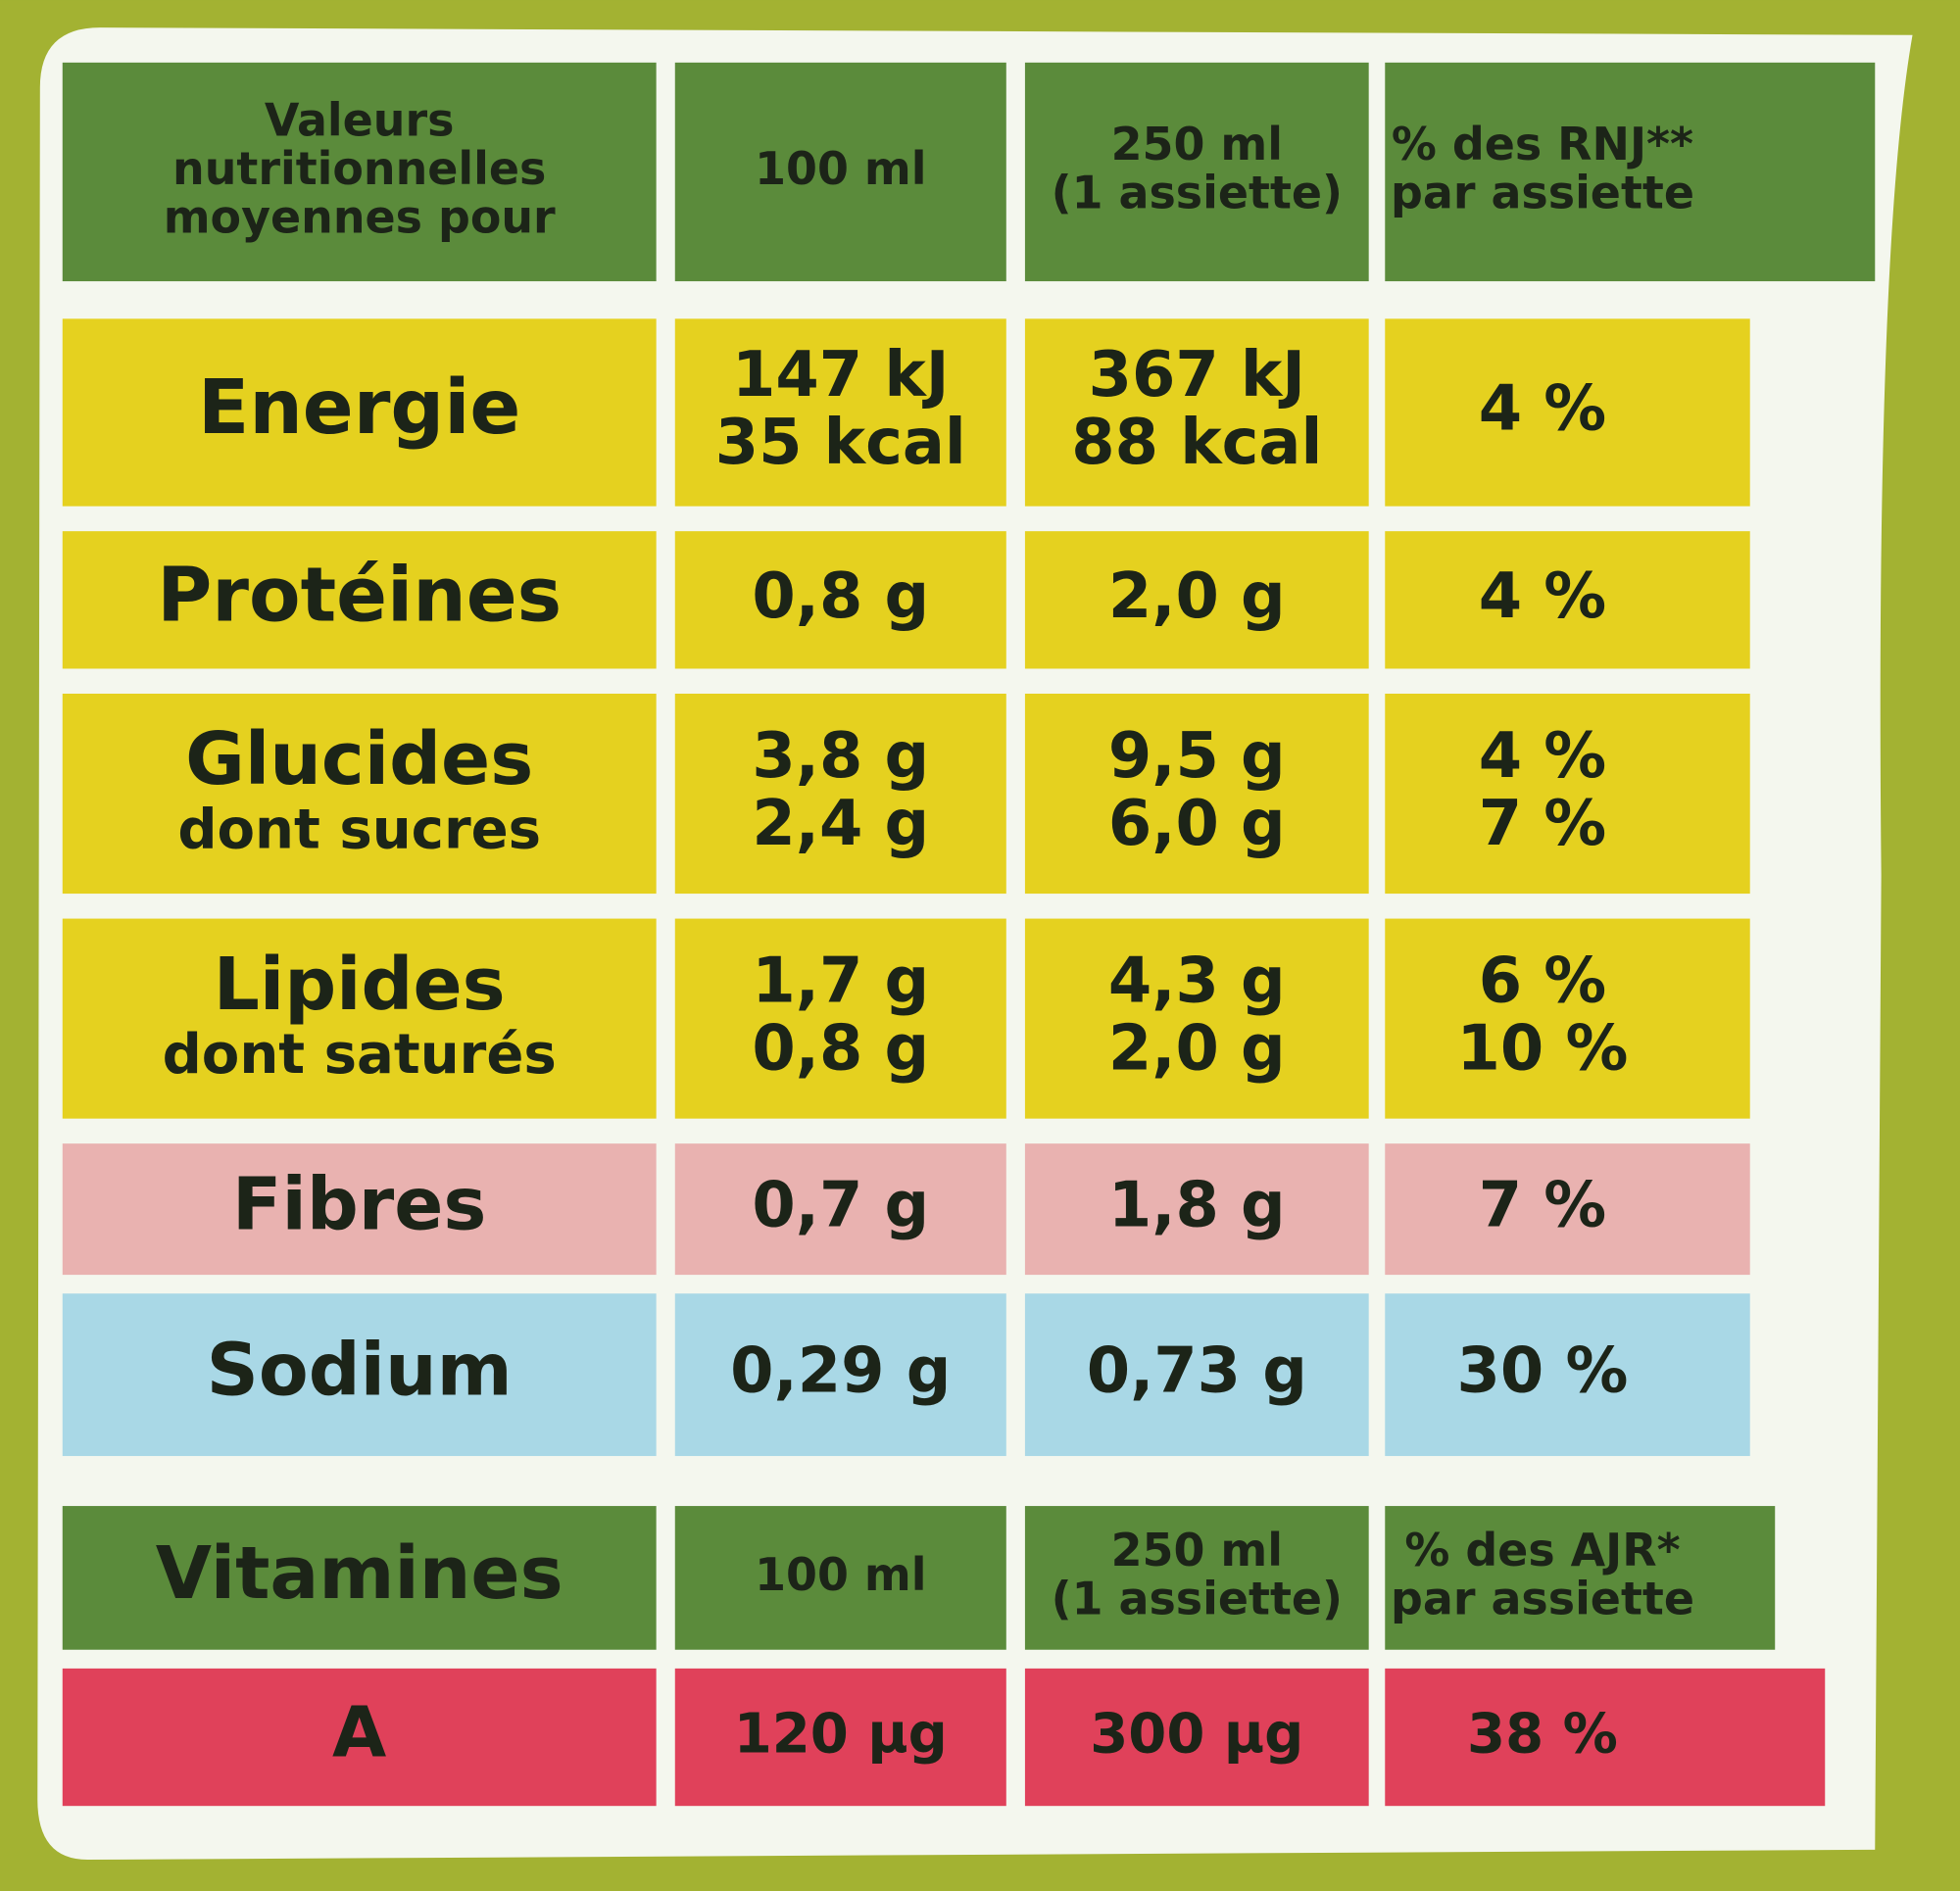  Describe the element at coordinates (1542, 144) in the screenshot. I see `cell-value: % des RNJ**` at that location.